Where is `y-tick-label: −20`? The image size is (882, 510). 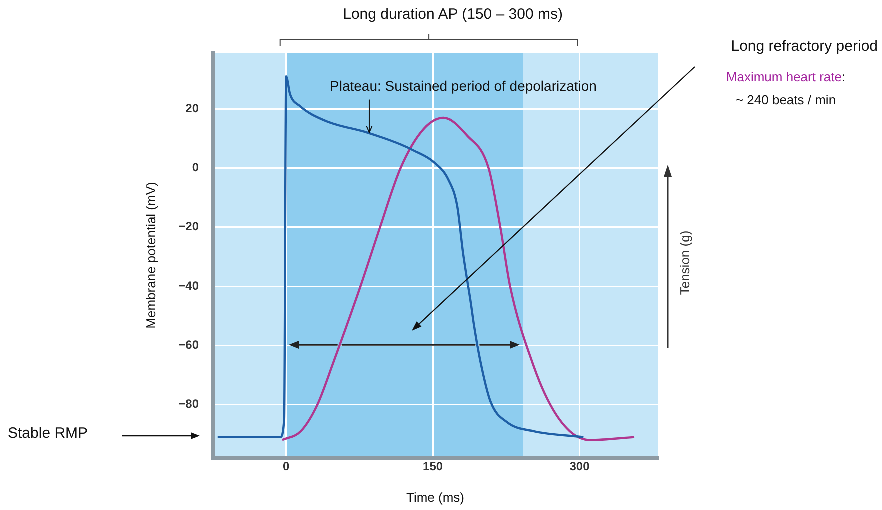 y-tick-label: −20 is located at coordinates (189, 227).